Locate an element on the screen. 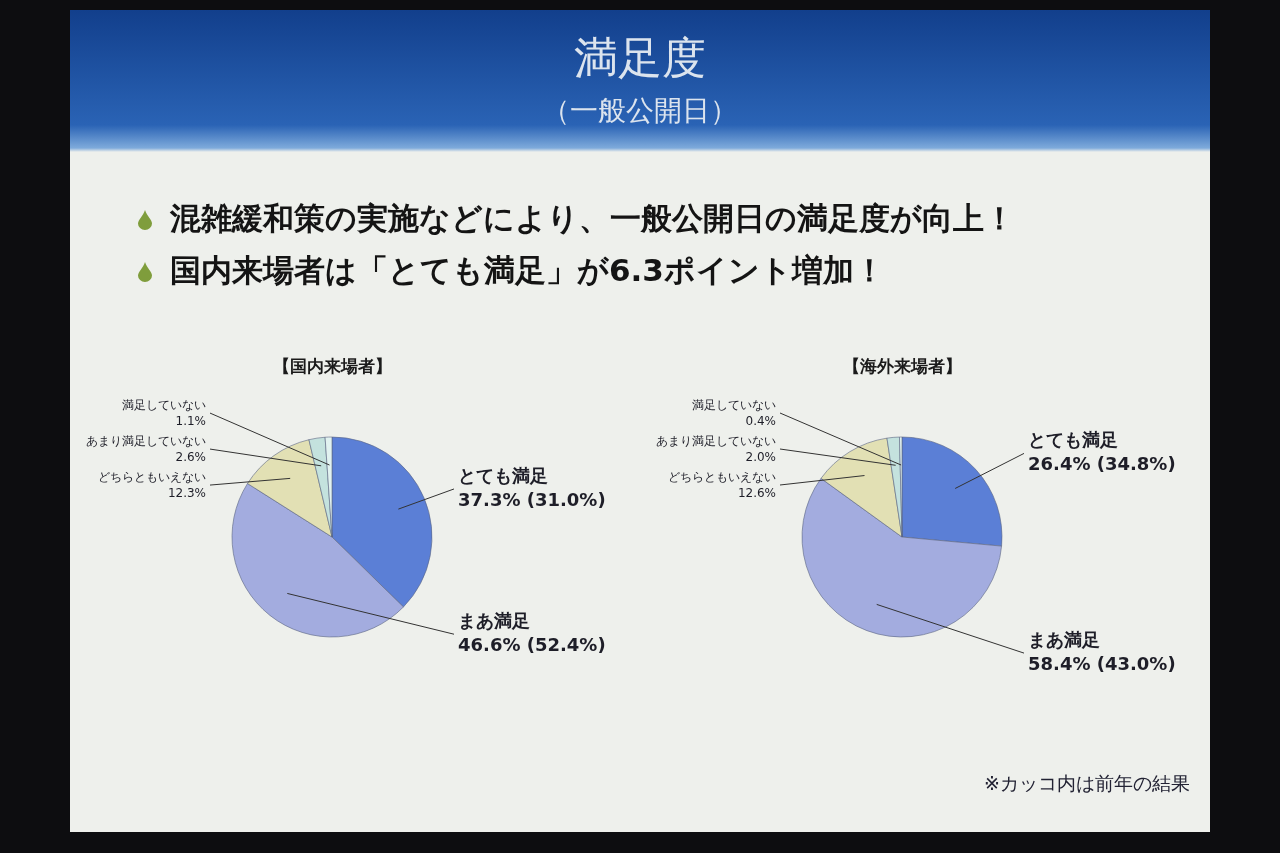 Image resolution: width=1280 pixels, height=853 pixels. text: 国内来場者は「とても満足」が6.3ポイント増加！ is located at coordinates (527, 270).